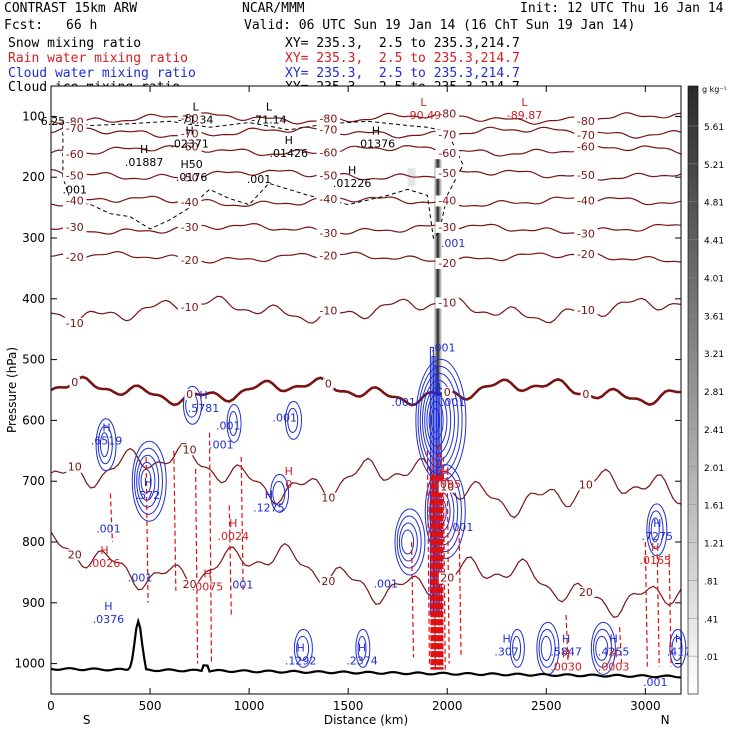 This screenshot has width=740, height=740. What do you see at coordinates (33, 542) in the screenshot?
I see `y-tick-label: 800` at bounding box center [33, 542].